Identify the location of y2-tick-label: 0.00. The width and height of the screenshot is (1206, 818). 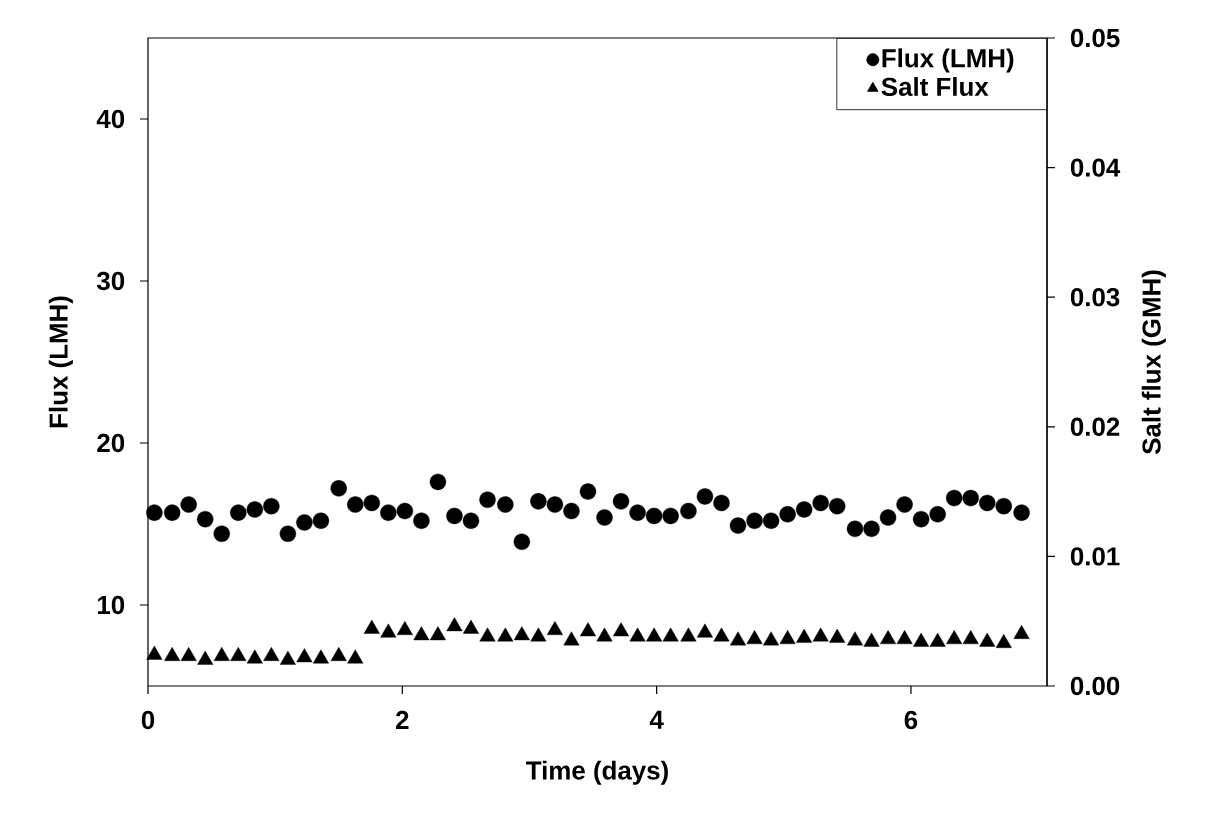
(1095, 686).